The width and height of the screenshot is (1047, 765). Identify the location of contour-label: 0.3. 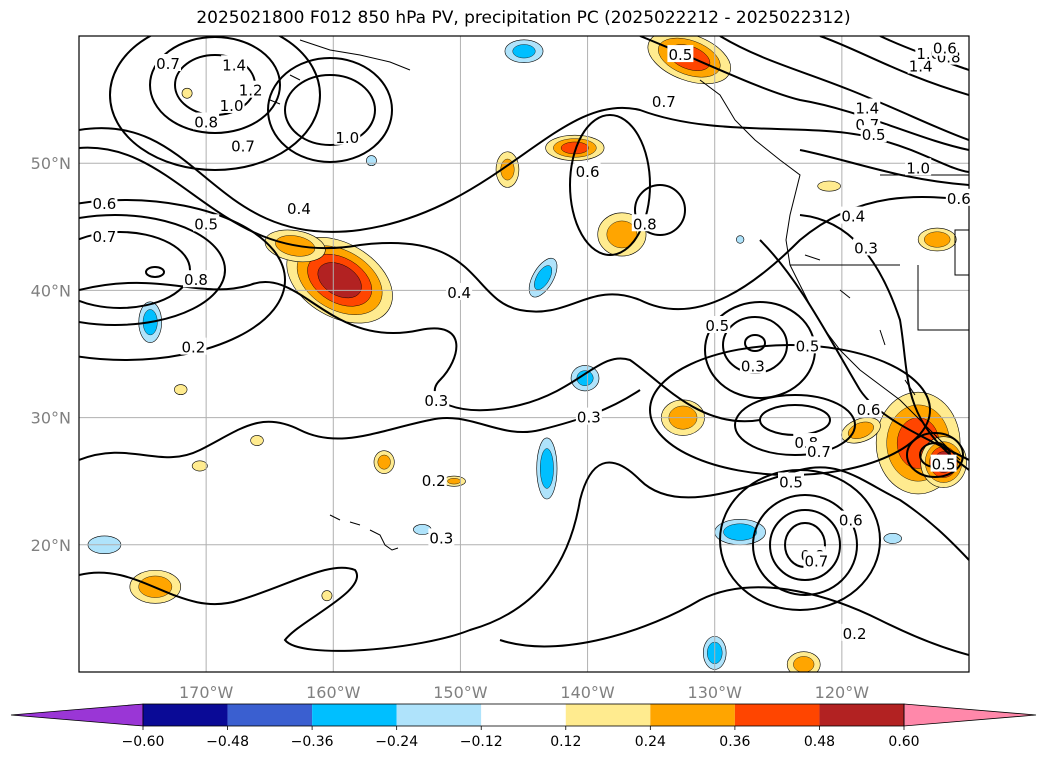
(436, 400).